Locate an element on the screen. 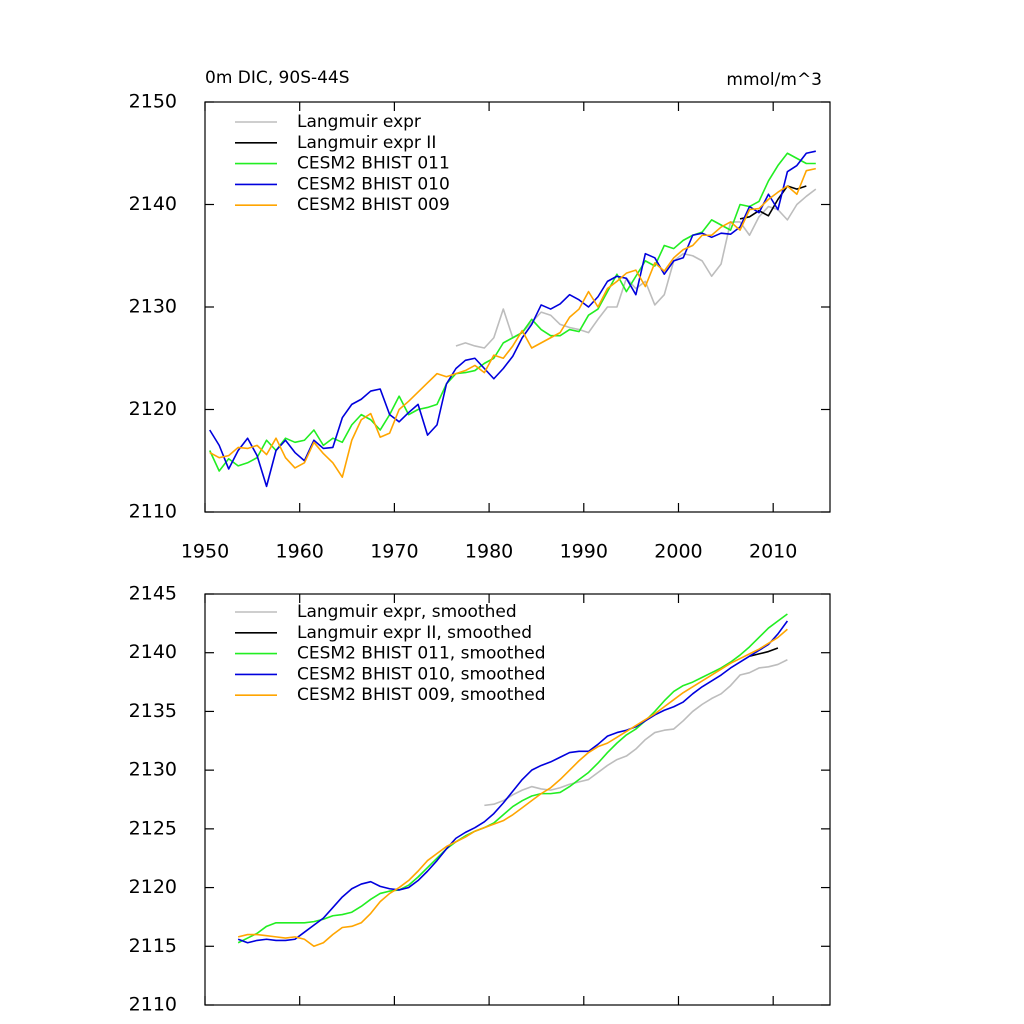  legend-label: CESM2 BHIST 011, smoothed is located at coordinates (421, 654).